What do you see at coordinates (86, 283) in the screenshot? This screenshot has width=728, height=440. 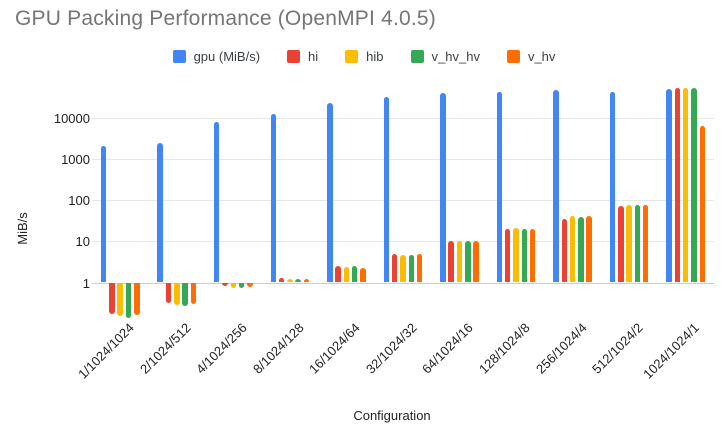 I see `y-tick-label: 1` at bounding box center [86, 283].